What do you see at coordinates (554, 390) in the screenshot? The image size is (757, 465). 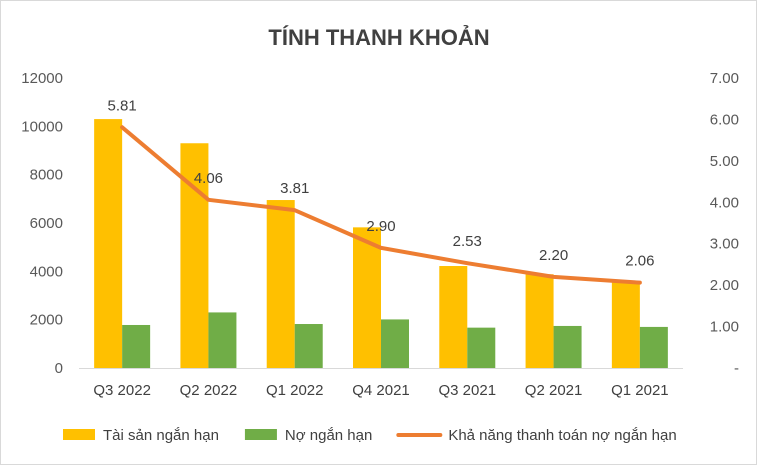 I see `x-tick-label: Q2 2021` at bounding box center [554, 390].